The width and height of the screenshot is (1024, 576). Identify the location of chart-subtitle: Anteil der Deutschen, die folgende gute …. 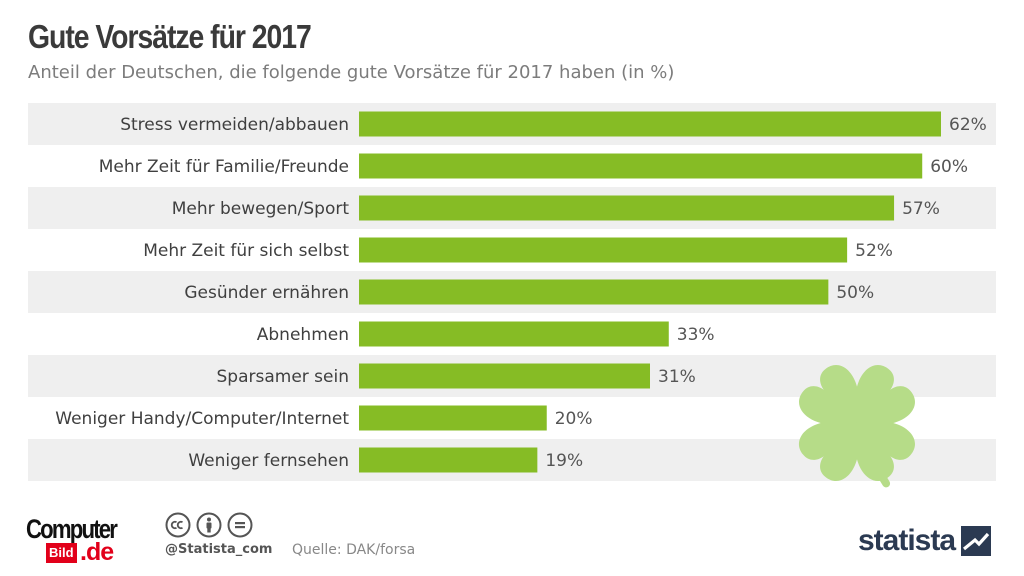
(351, 72).